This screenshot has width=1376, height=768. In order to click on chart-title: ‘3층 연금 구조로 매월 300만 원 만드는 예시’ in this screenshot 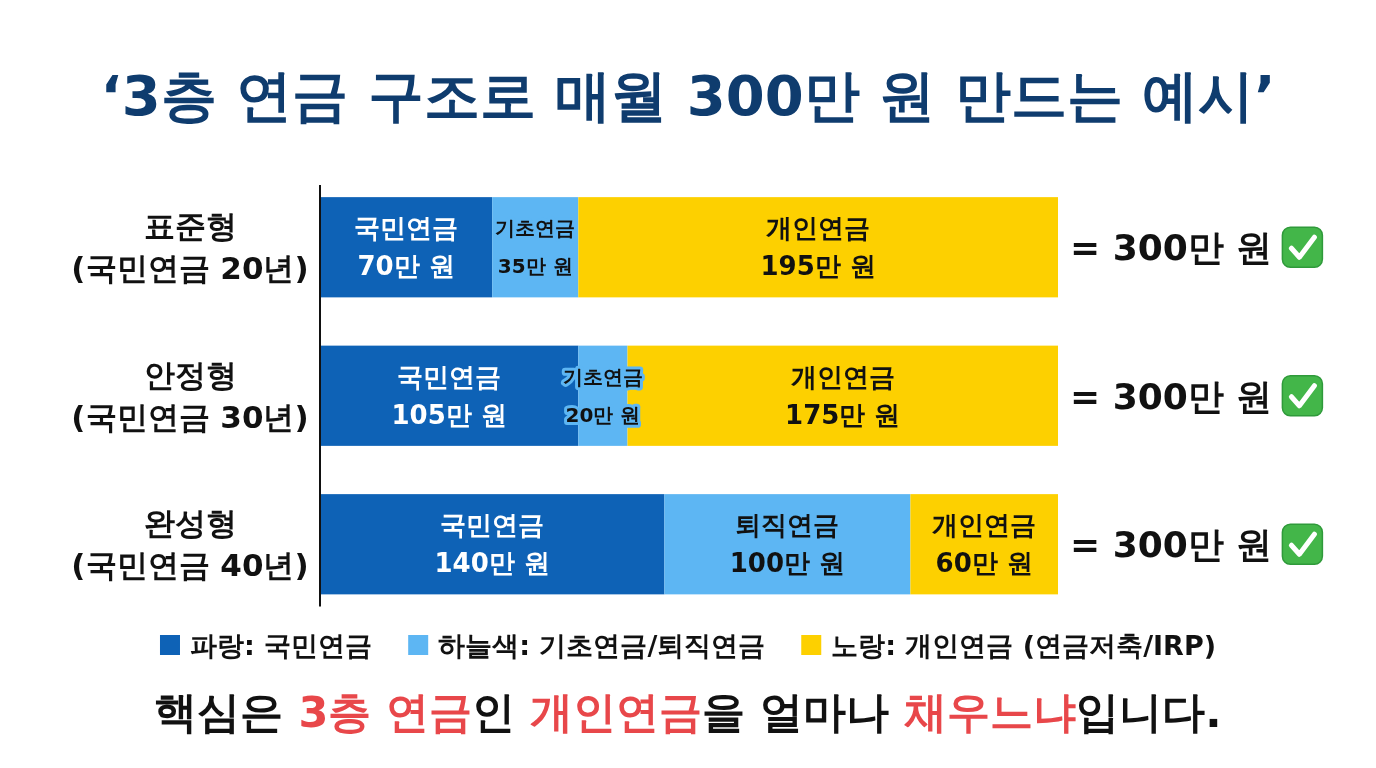, I will do `click(688, 95)`.